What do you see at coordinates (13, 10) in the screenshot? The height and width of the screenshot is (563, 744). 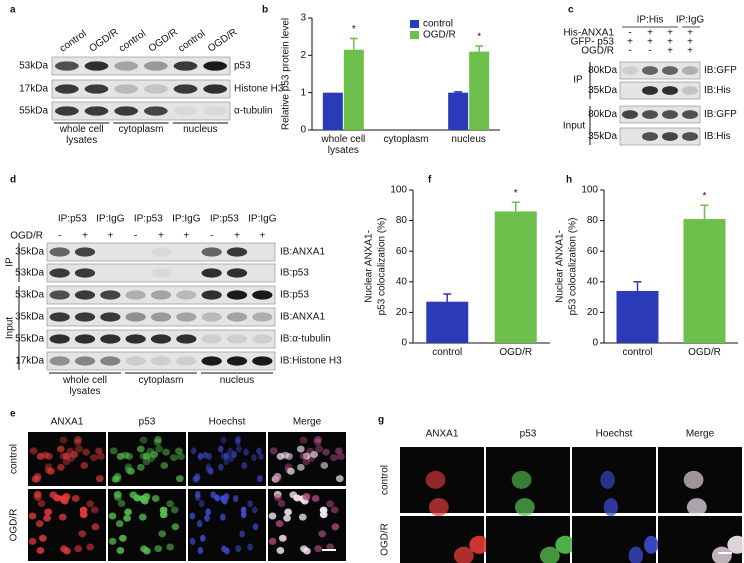 I see `panel-label: a` at bounding box center [13, 10].